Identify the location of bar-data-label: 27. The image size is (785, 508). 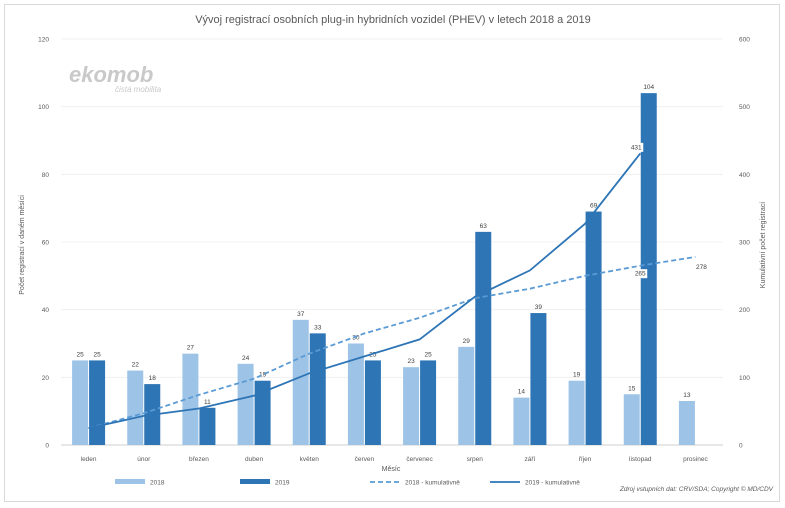
(191, 348).